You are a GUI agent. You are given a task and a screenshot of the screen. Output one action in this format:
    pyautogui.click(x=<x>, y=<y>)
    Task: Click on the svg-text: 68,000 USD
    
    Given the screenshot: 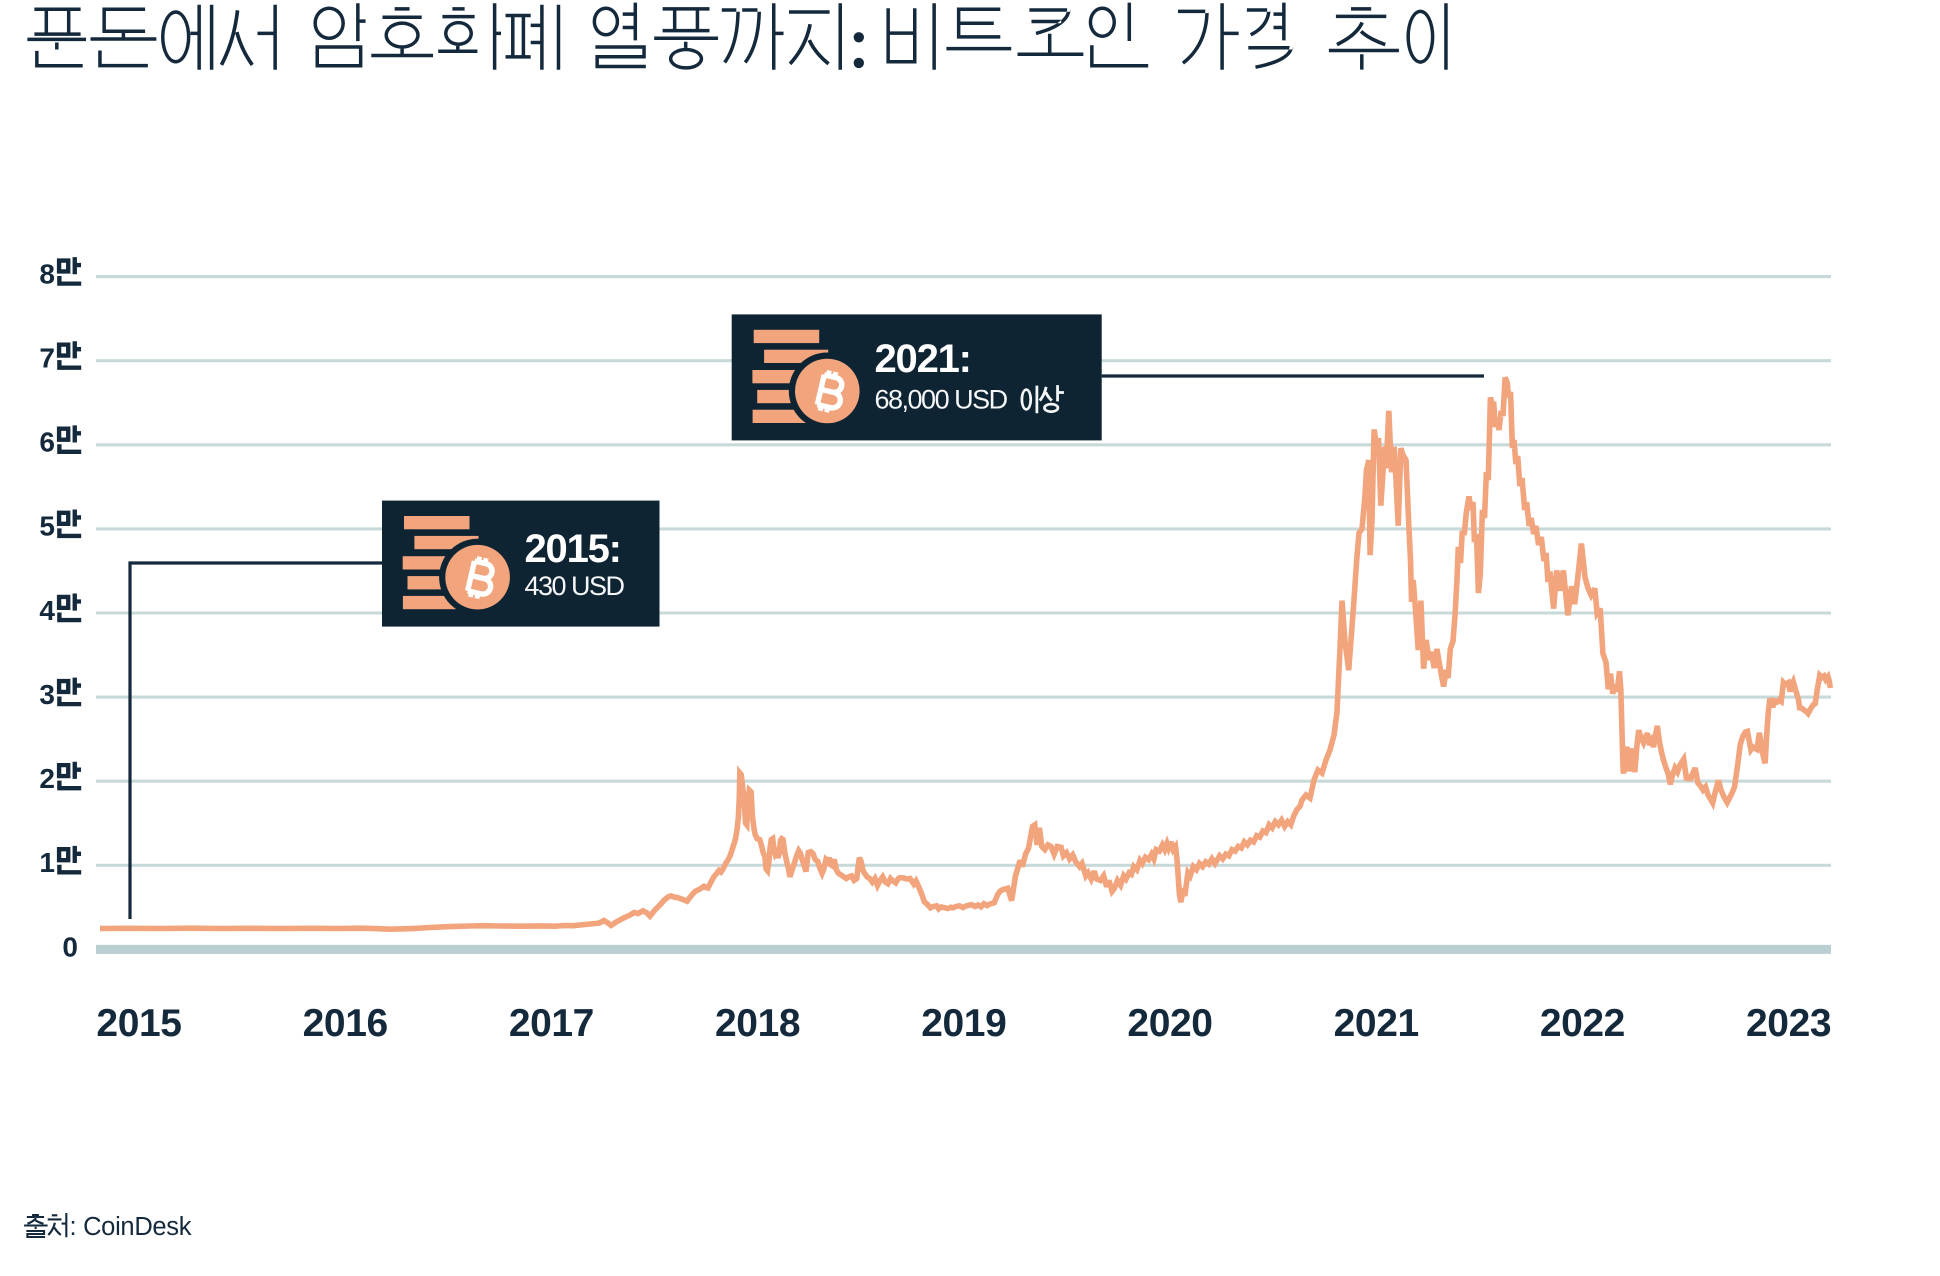 What is the action you would take?
    pyautogui.click(x=941, y=400)
    